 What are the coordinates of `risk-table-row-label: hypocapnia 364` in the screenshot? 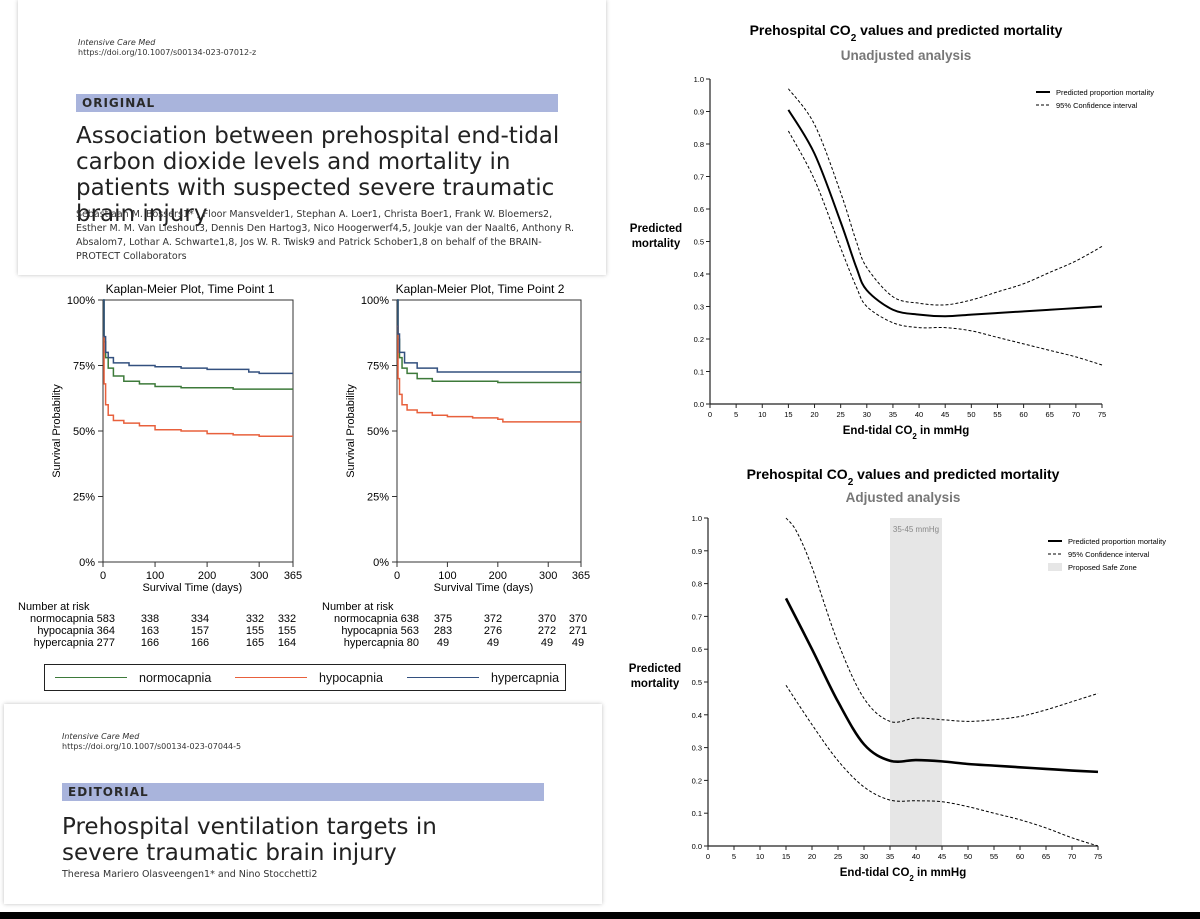 It's located at (76, 631).